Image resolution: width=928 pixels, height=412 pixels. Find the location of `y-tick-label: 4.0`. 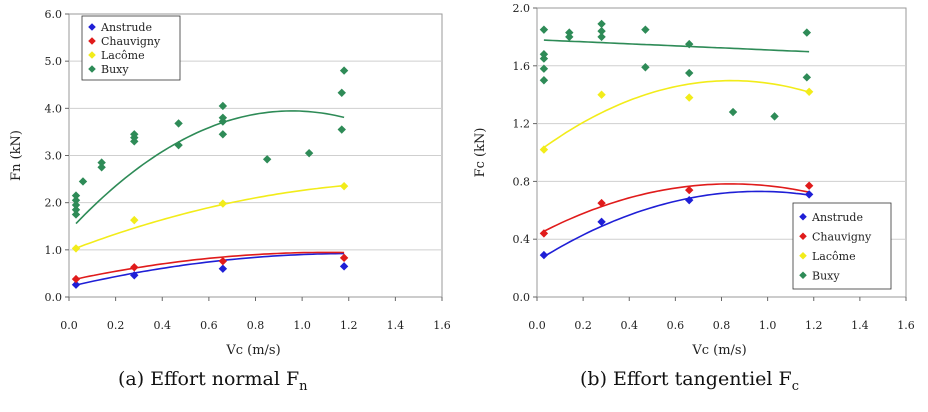

y-tick-label: 4.0 is located at coordinates (54, 108).